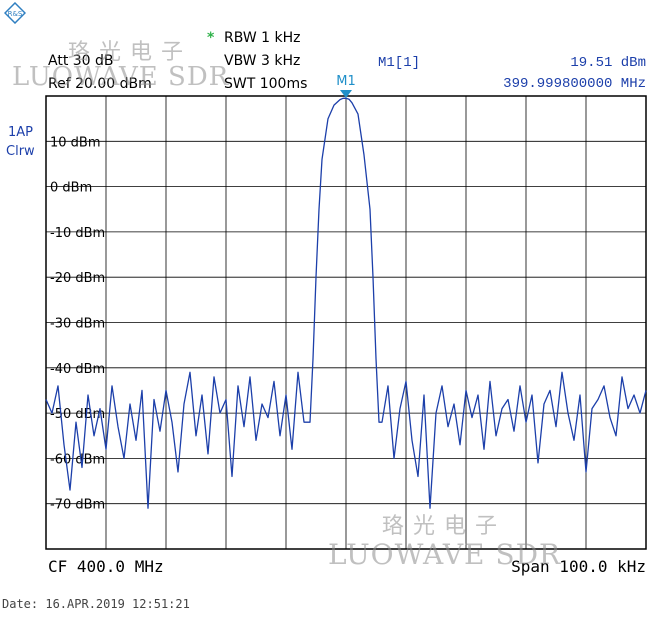 This screenshot has width=650, height=632. I want to click on y-tick-label: -30 dBm, so click(77, 324).